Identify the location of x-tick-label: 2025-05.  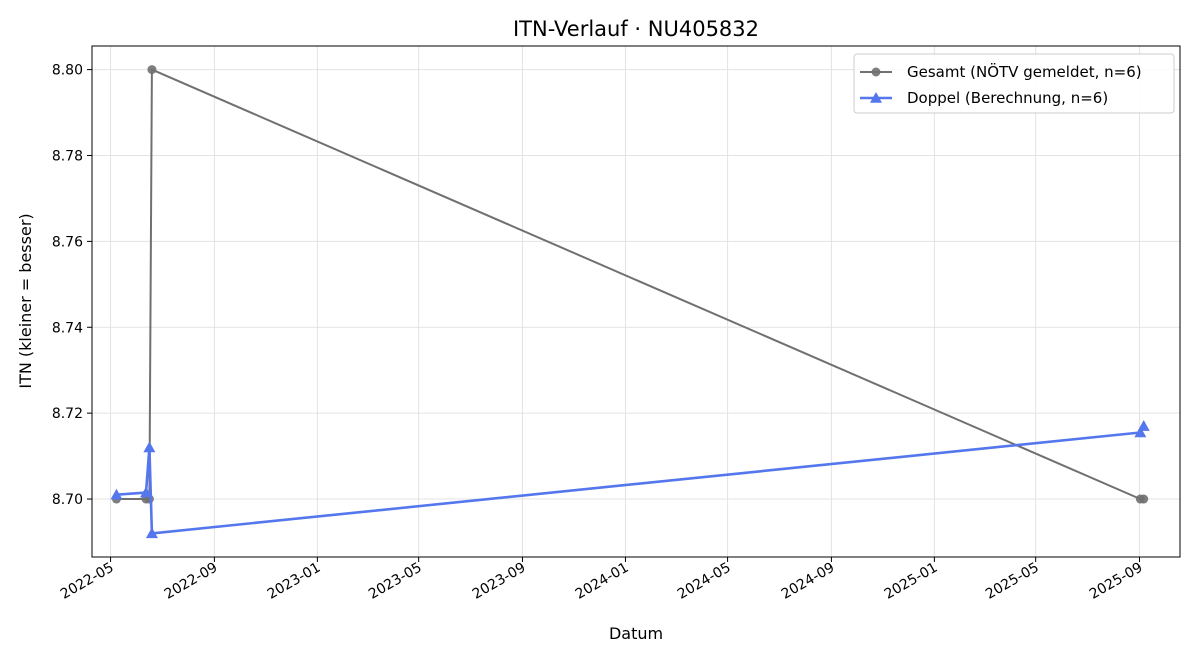
(1012, 581).